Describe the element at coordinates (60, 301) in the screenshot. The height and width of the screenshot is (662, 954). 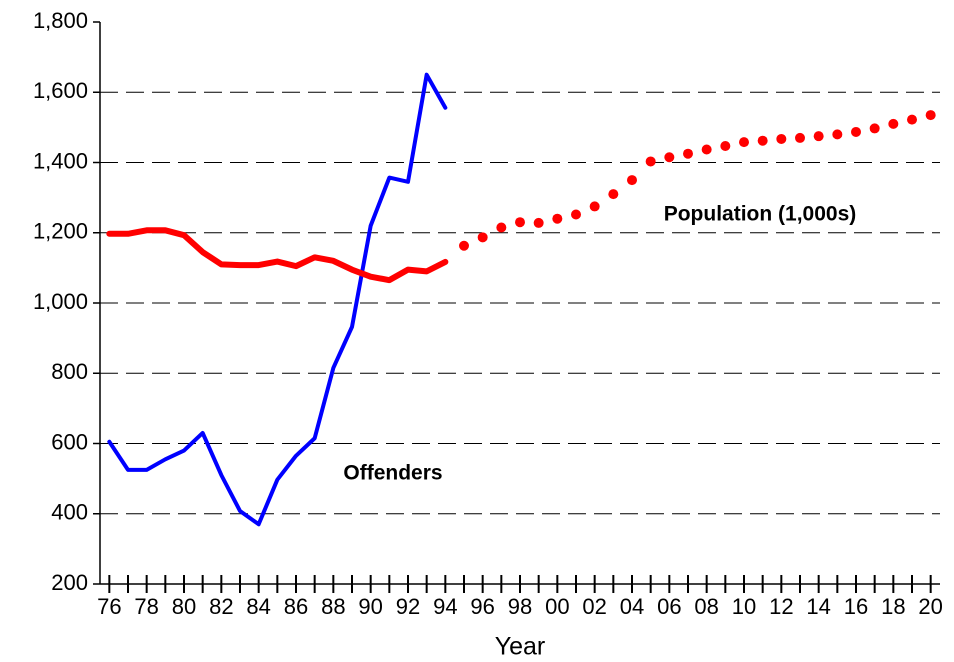
I see `y-tick-label: 1,000` at that location.